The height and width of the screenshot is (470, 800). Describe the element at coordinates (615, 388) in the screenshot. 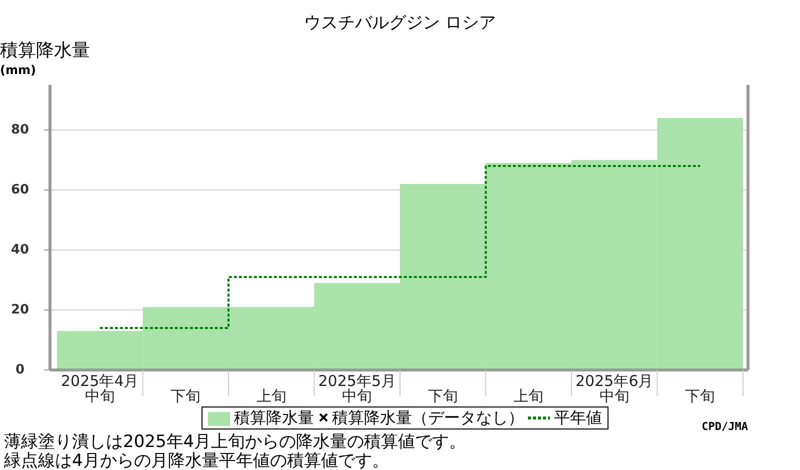

I see `x-tick-label: 2025年6月中旬` at that location.